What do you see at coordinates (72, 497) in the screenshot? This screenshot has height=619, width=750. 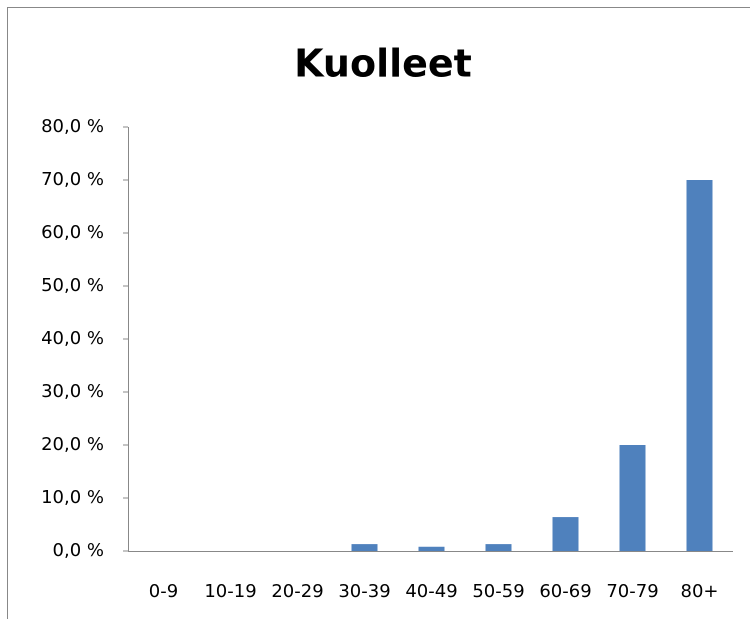 I see `y-tick-label: 10,0 %` at bounding box center [72, 497].